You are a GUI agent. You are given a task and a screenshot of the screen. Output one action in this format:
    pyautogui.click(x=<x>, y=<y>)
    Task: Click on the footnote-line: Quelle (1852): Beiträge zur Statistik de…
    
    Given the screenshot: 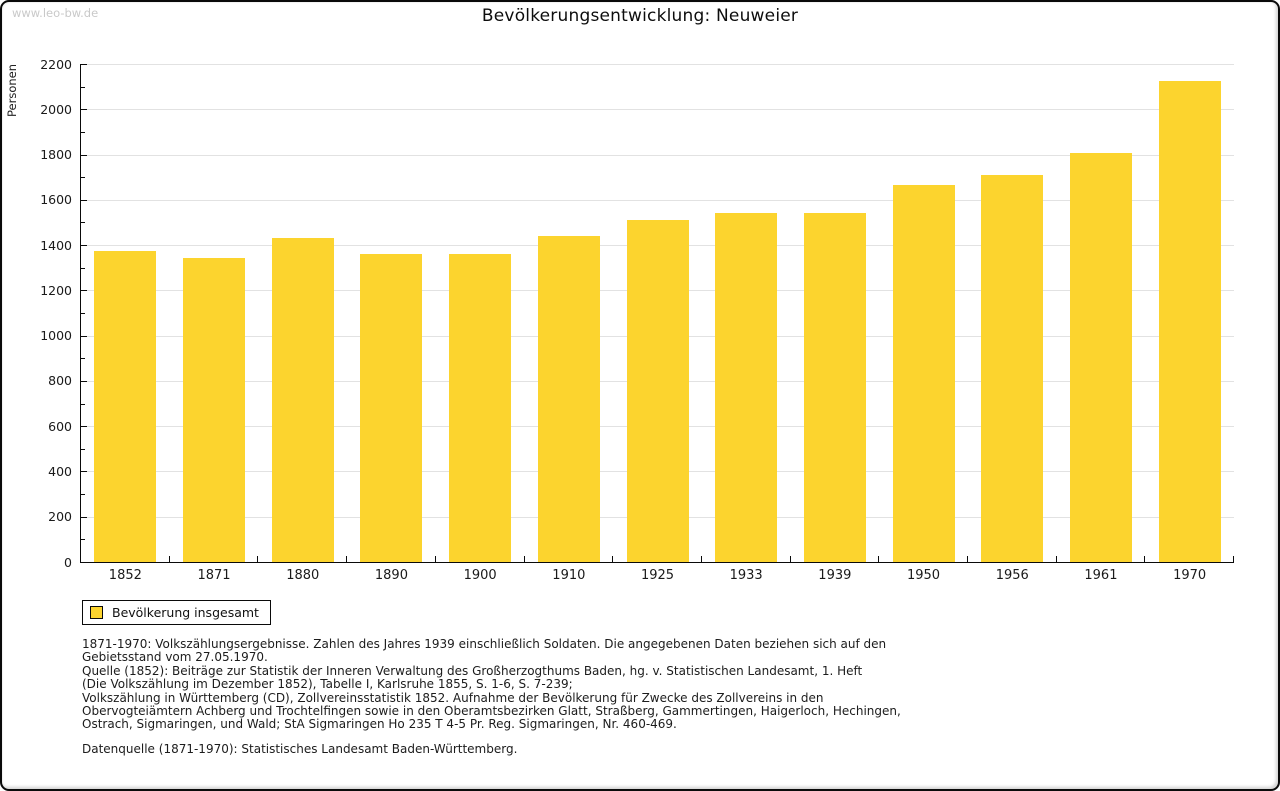 What is the action you would take?
    pyautogui.click(x=472, y=670)
    